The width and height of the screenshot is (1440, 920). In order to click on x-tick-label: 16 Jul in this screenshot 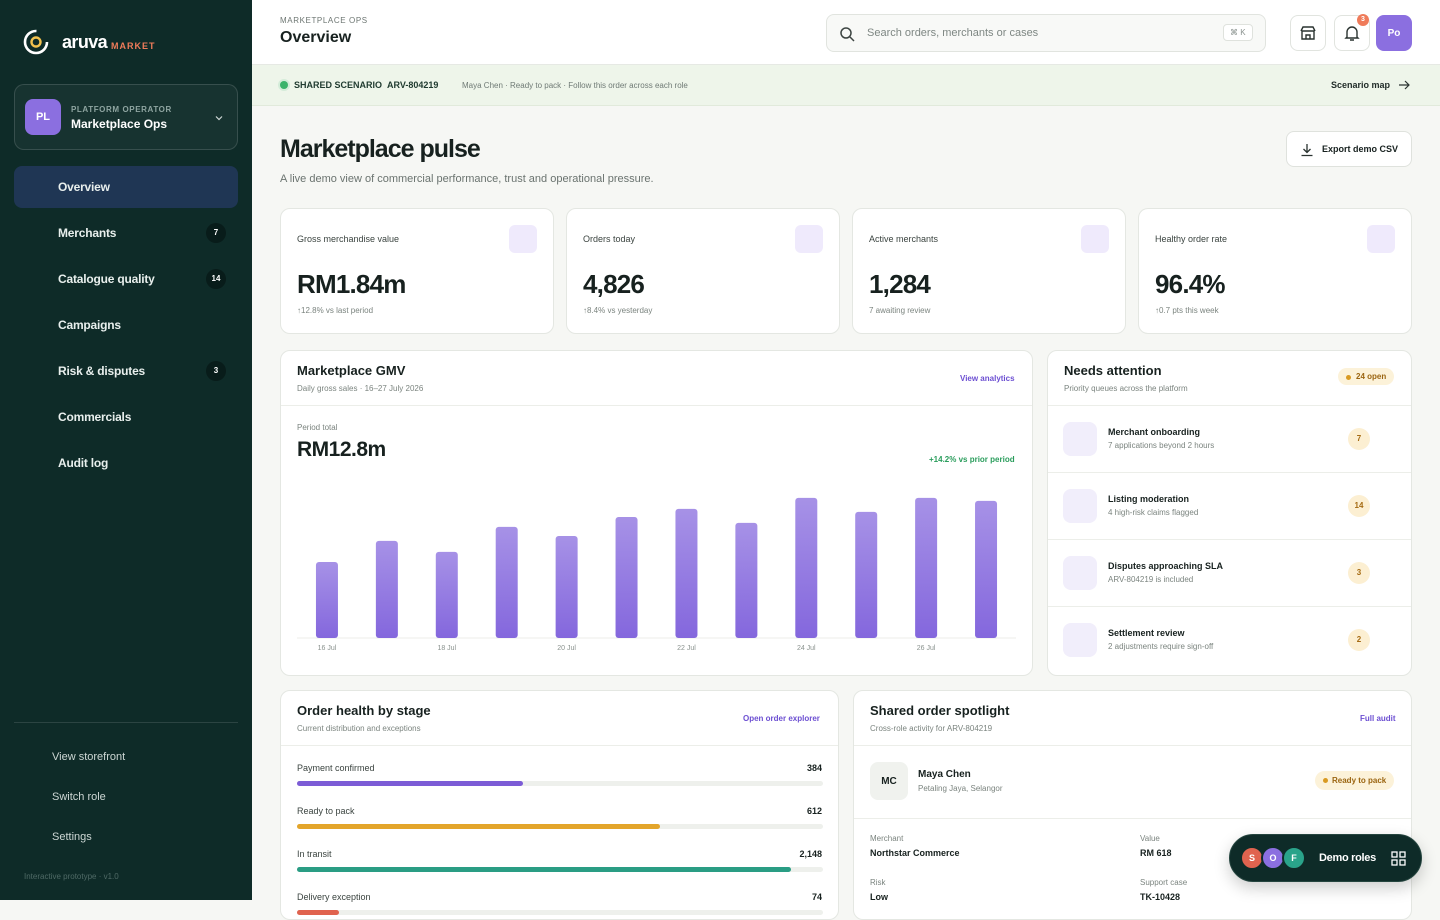, I will do `click(327, 648)`.